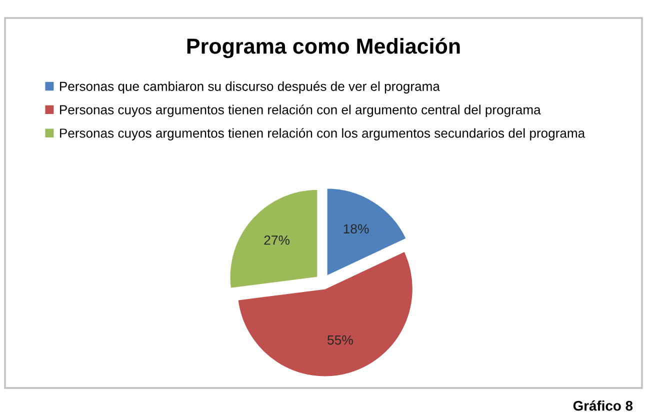 Image resolution: width=647 pixels, height=417 pixels. I want to click on text: Gráfico 8, so click(603, 405).